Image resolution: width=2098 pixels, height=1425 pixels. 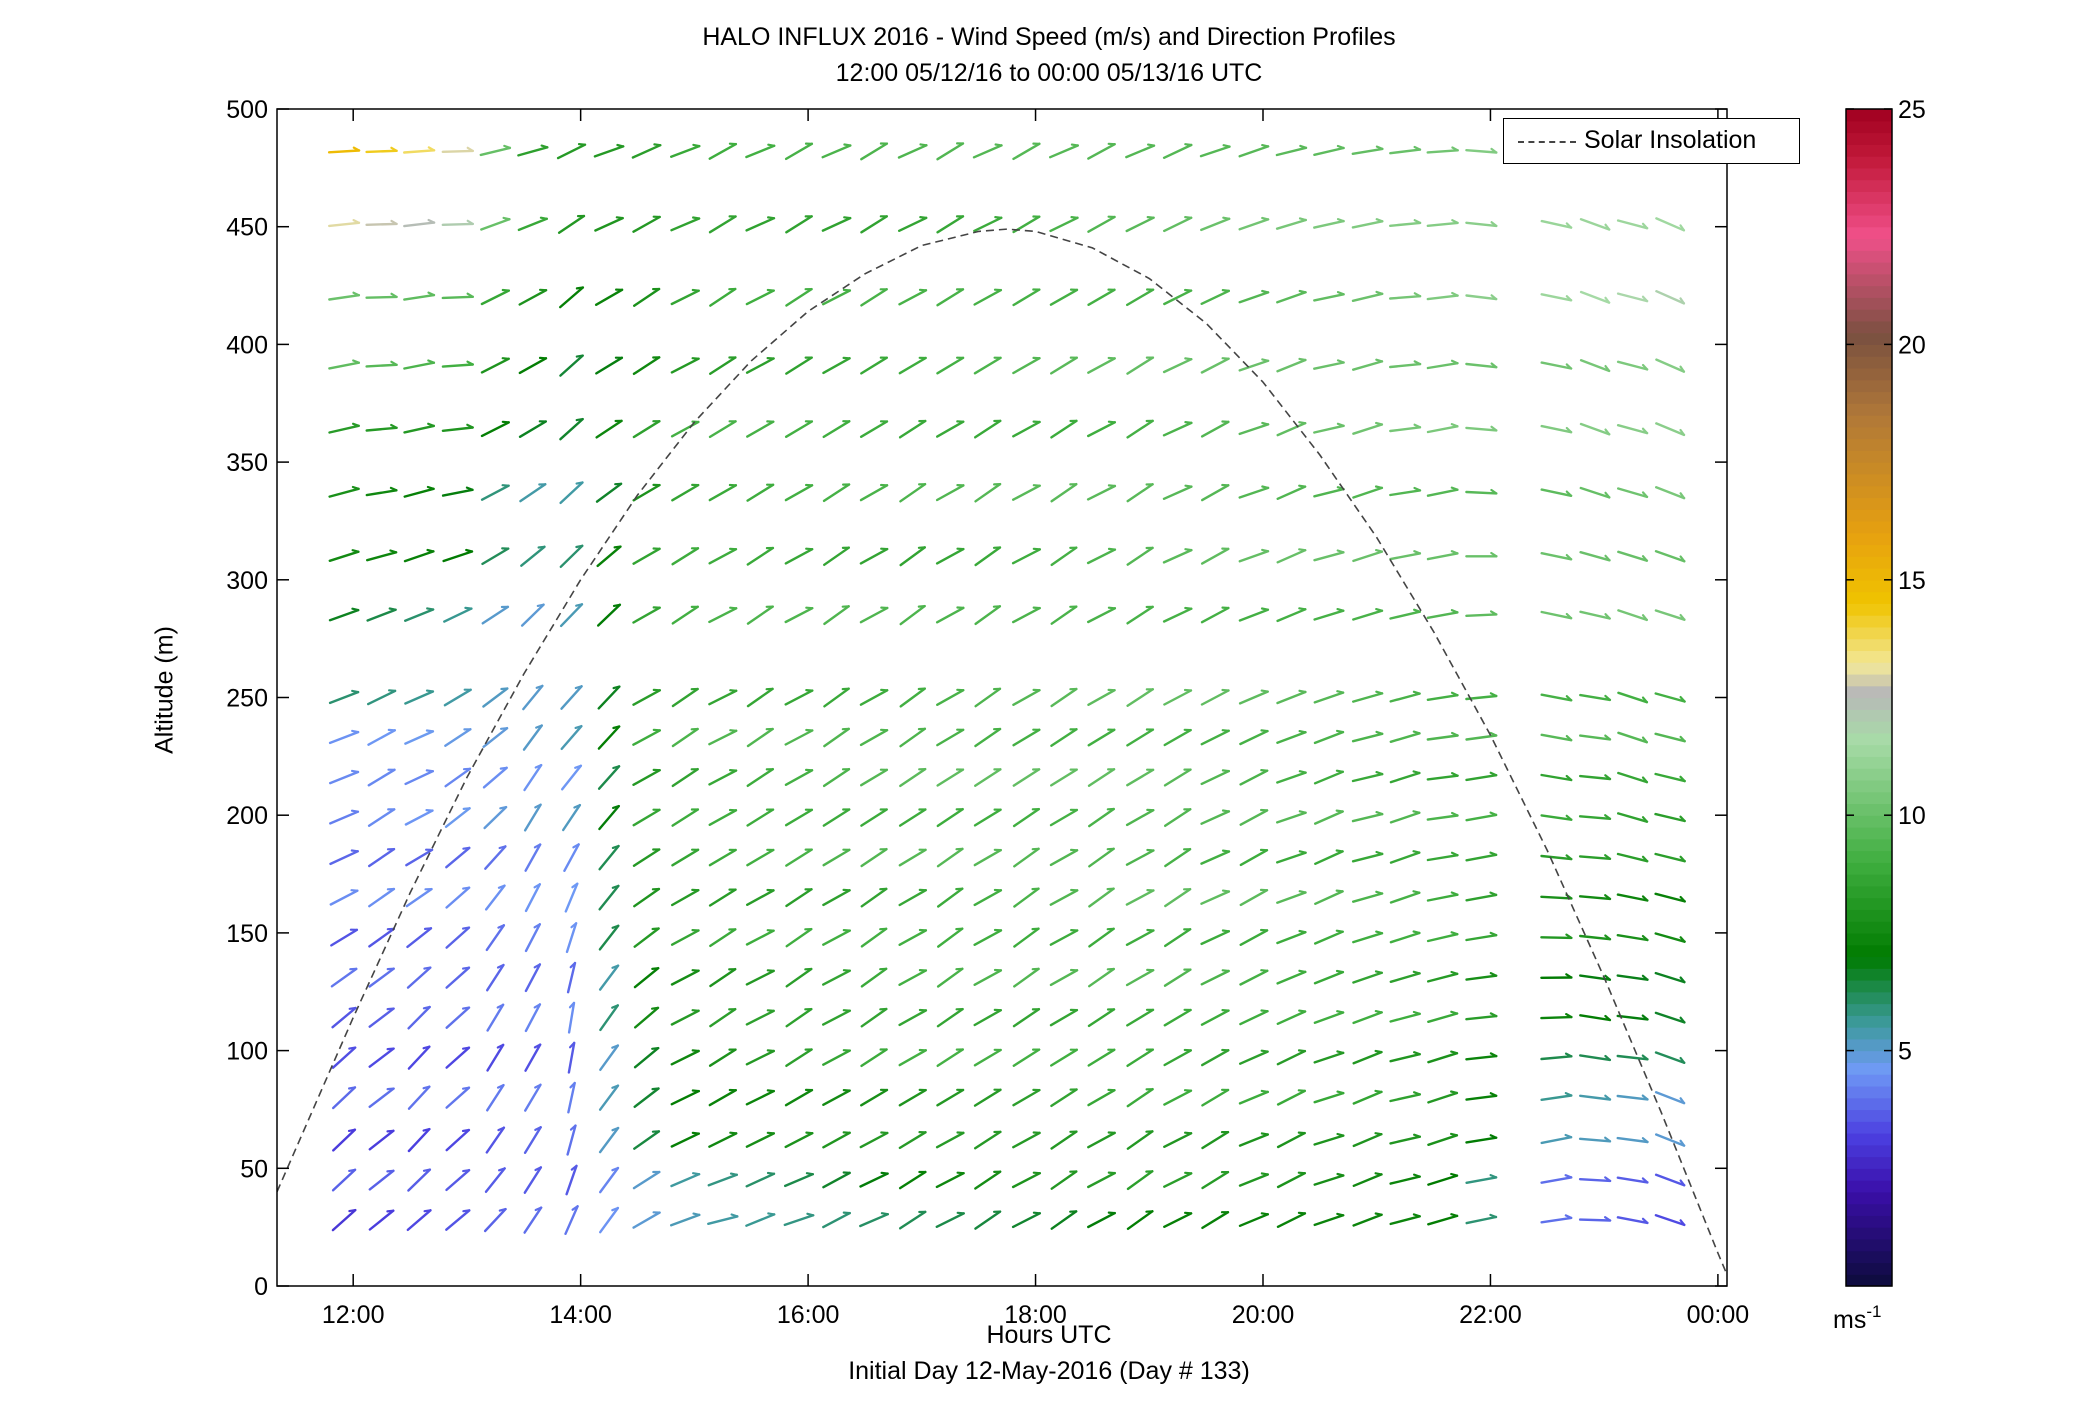 What do you see at coordinates (164, 690) in the screenshot?
I see `y-axis-label: Altitude (m)` at bounding box center [164, 690].